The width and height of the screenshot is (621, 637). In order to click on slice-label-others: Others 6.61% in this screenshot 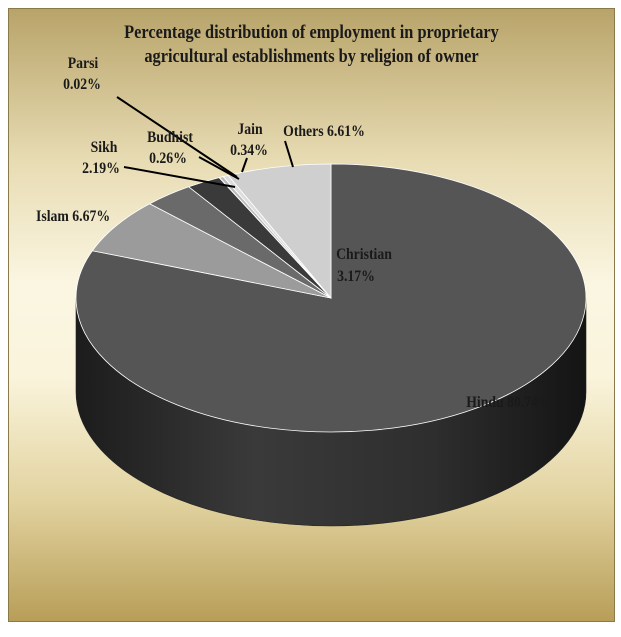, I will do `click(324, 131)`.